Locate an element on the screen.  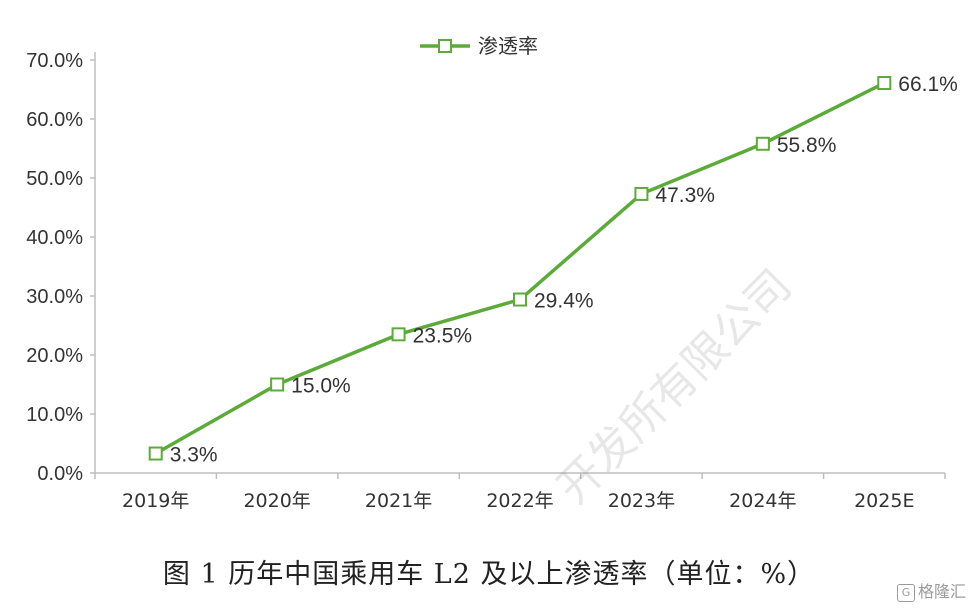
data-label: 55.8% is located at coordinates (807, 145).